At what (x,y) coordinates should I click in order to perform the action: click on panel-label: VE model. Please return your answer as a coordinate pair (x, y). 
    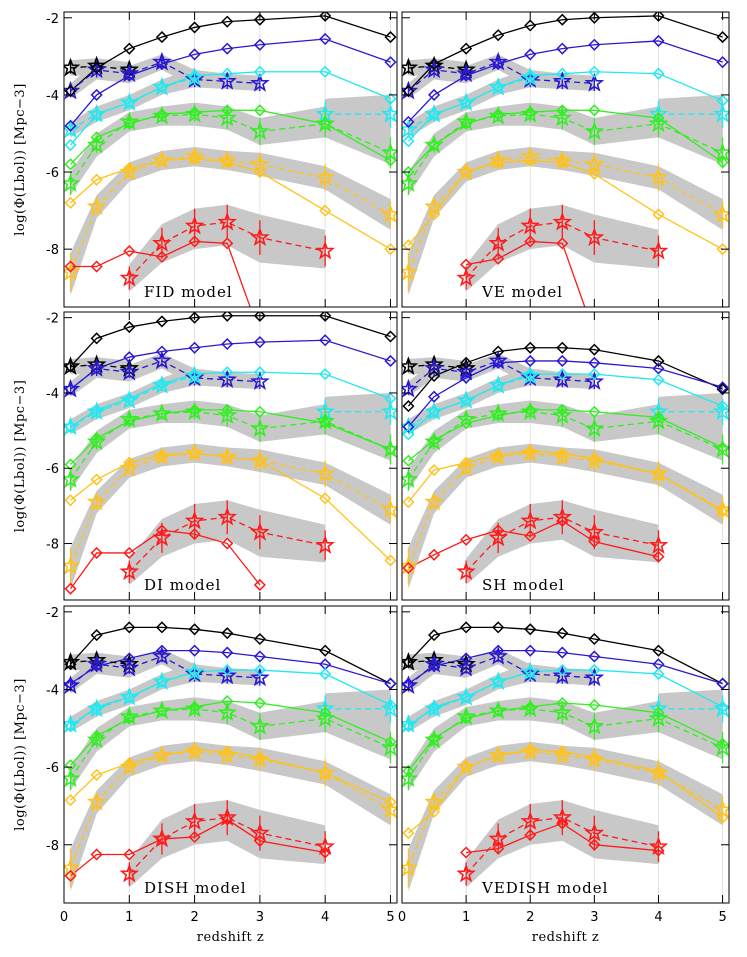
    Looking at the image, I should click on (522, 292).